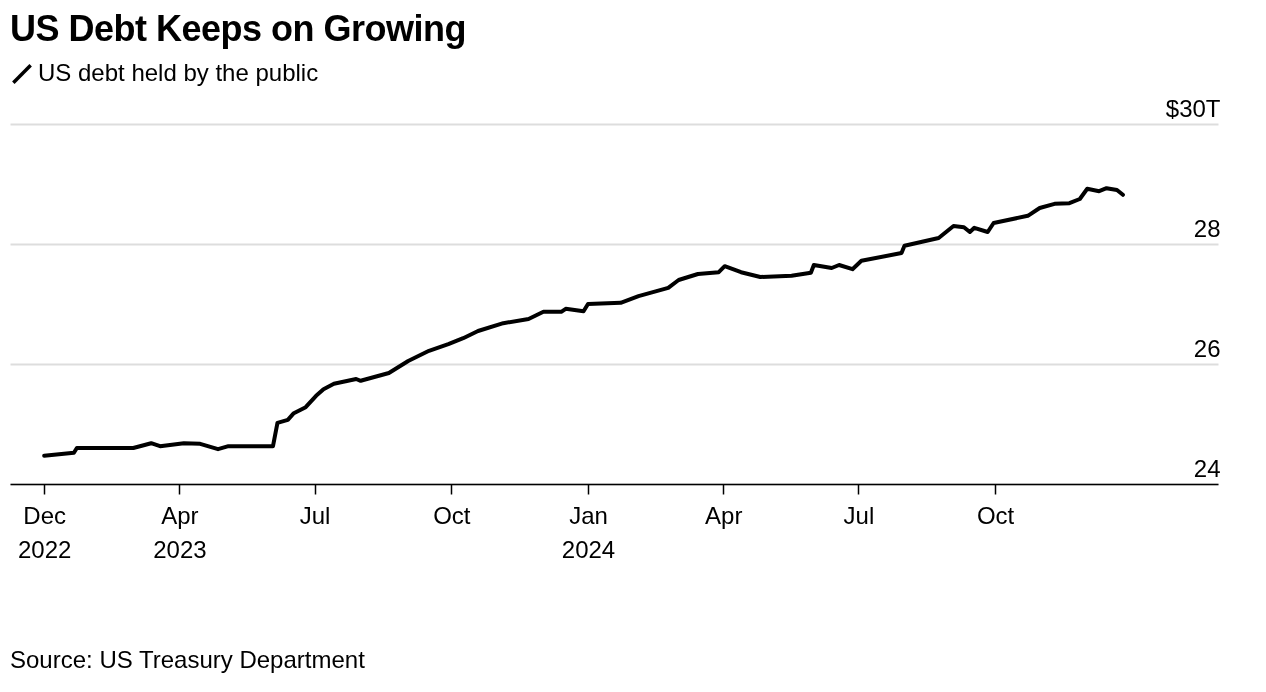 This screenshot has height=692, width=1266. What do you see at coordinates (1207, 348) in the screenshot?
I see `y-tick-label: 26` at bounding box center [1207, 348].